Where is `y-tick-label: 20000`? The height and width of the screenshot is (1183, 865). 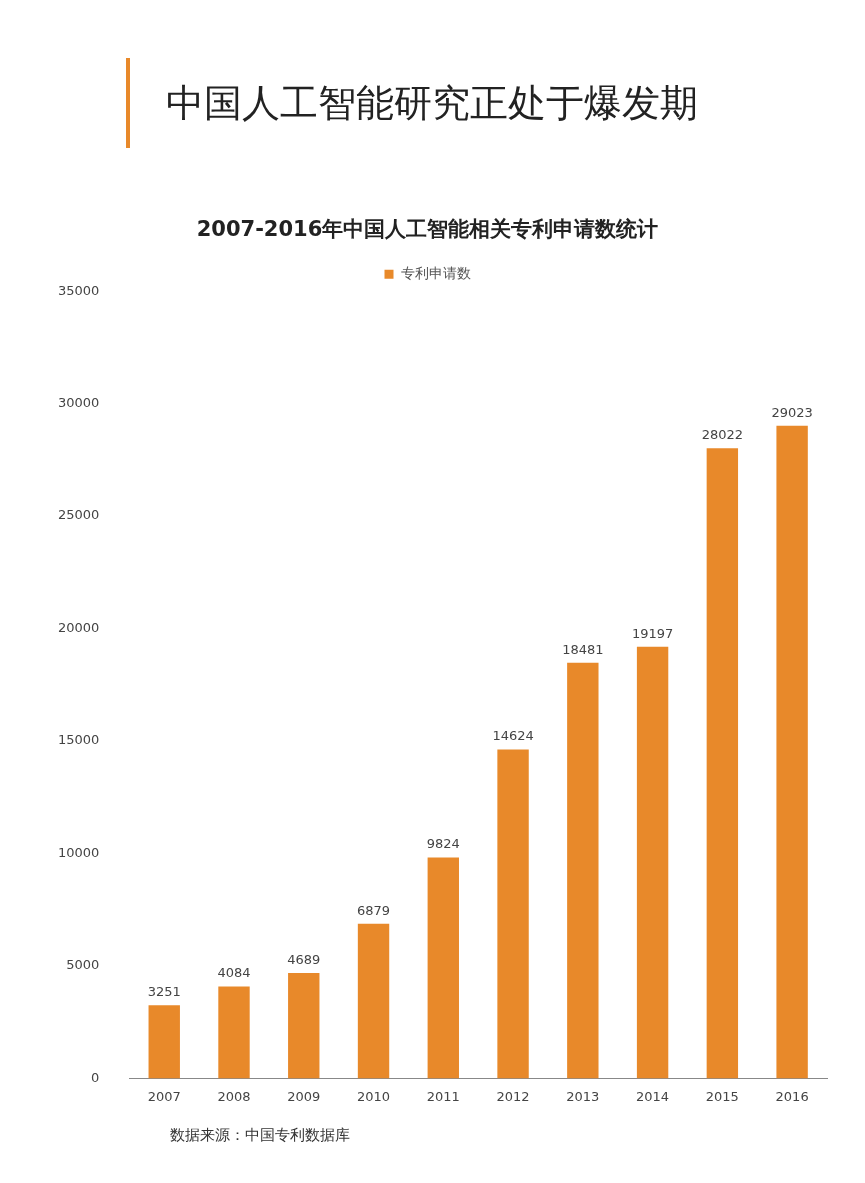
y-tick-label: 20000 is located at coordinates (79, 627).